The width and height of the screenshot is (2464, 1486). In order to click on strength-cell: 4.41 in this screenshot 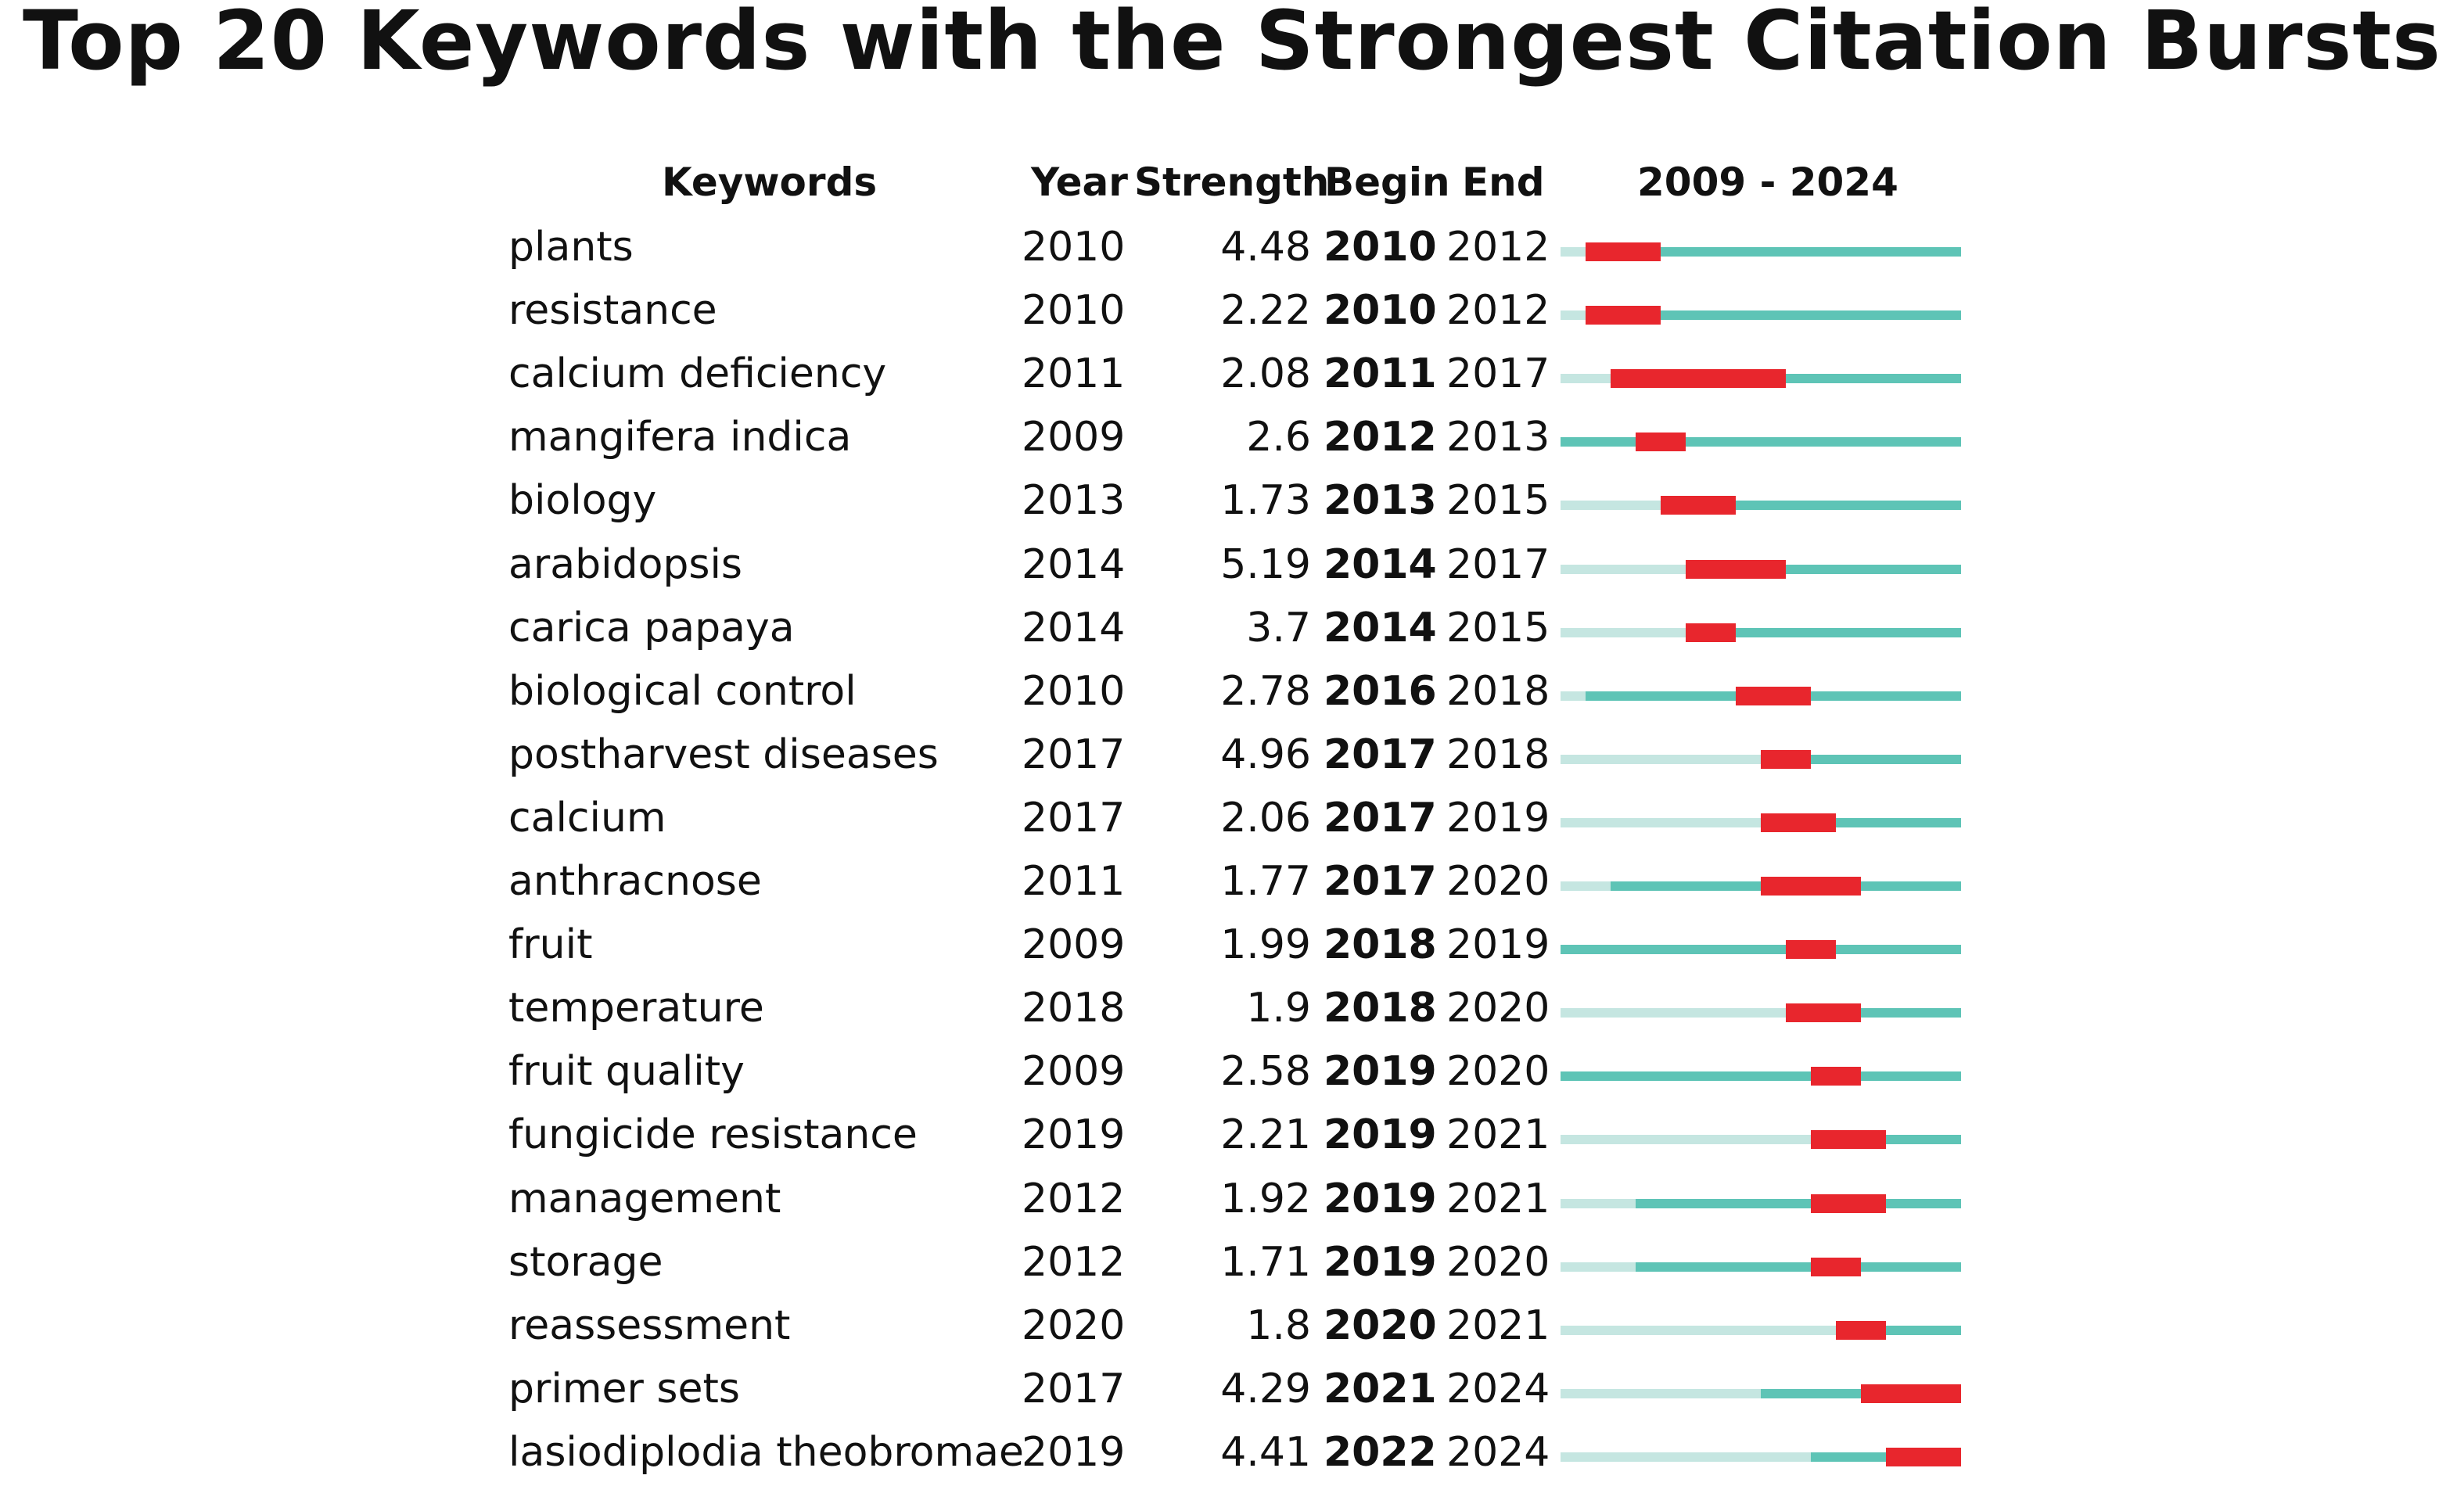, I will do `click(1265, 1452)`.